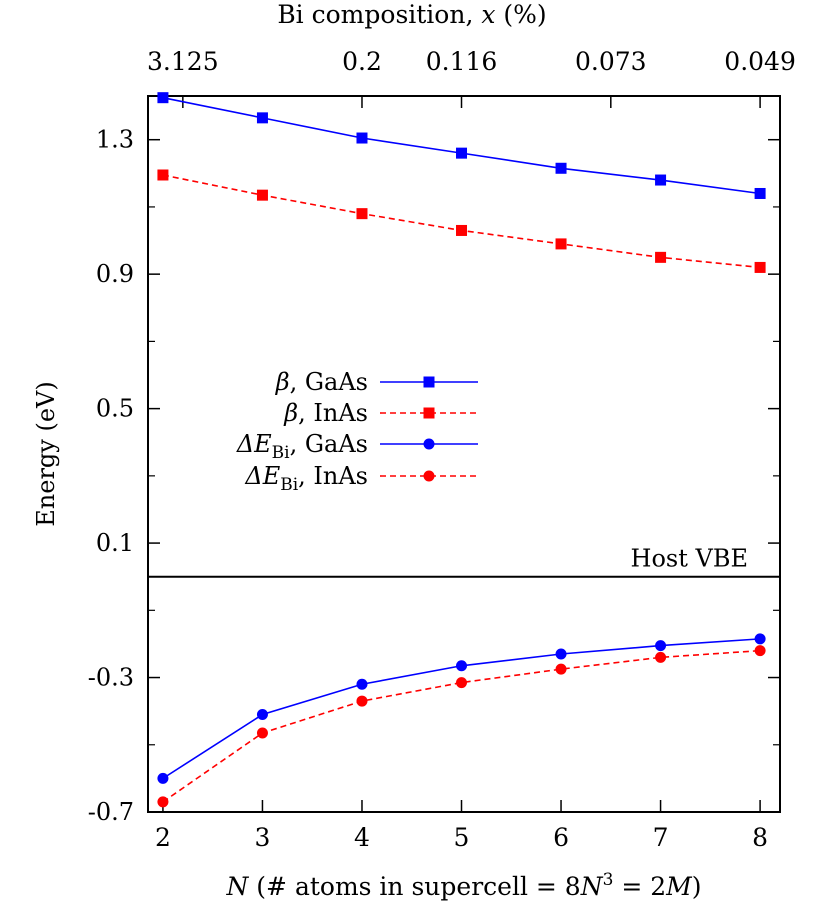  What do you see at coordinates (111, 678) in the screenshot?
I see `y-tick-label: -0.3` at bounding box center [111, 678].